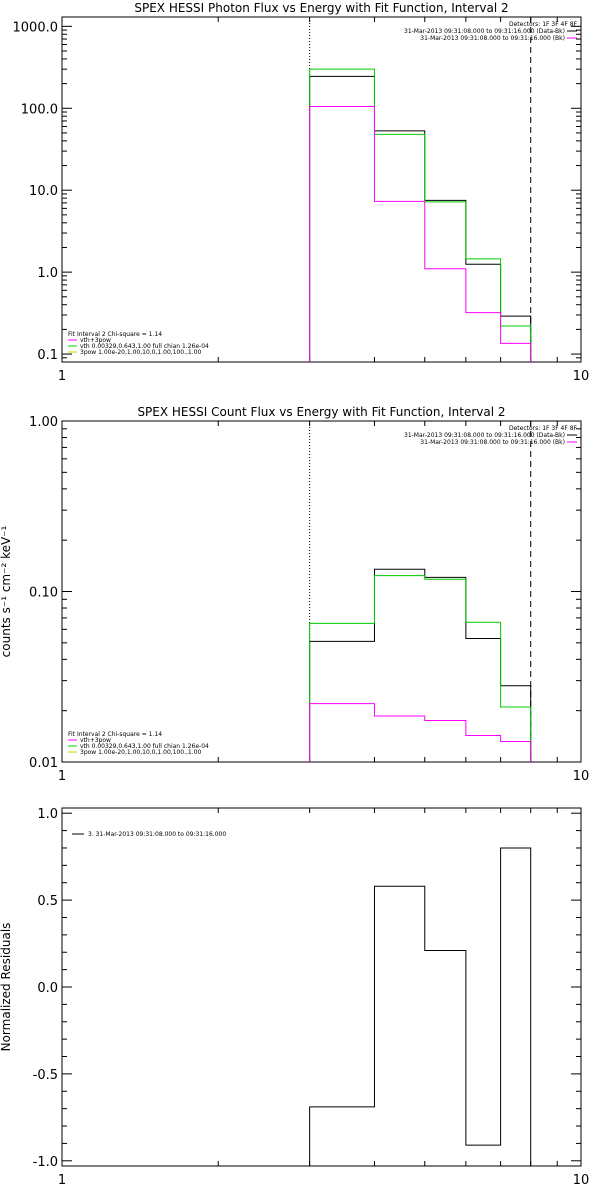  What do you see at coordinates (43, 191) in the screenshot?
I see `y-tick-label: 10.0` at bounding box center [43, 191].